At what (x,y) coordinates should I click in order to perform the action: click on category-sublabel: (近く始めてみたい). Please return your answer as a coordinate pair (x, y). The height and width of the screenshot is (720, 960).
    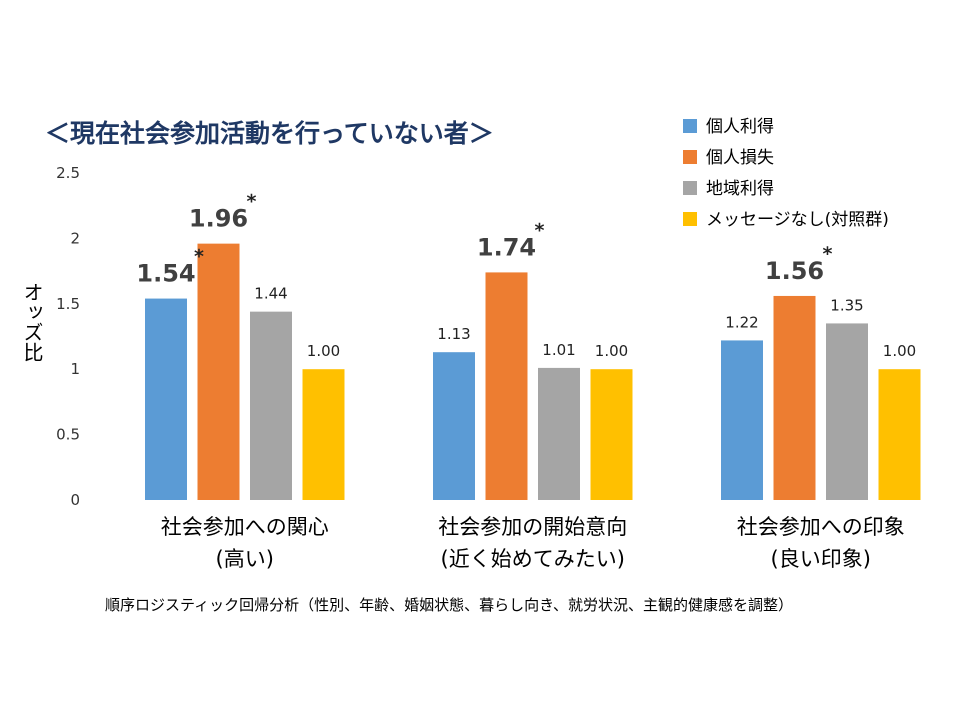
    Looking at the image, I should click on (533, 559).